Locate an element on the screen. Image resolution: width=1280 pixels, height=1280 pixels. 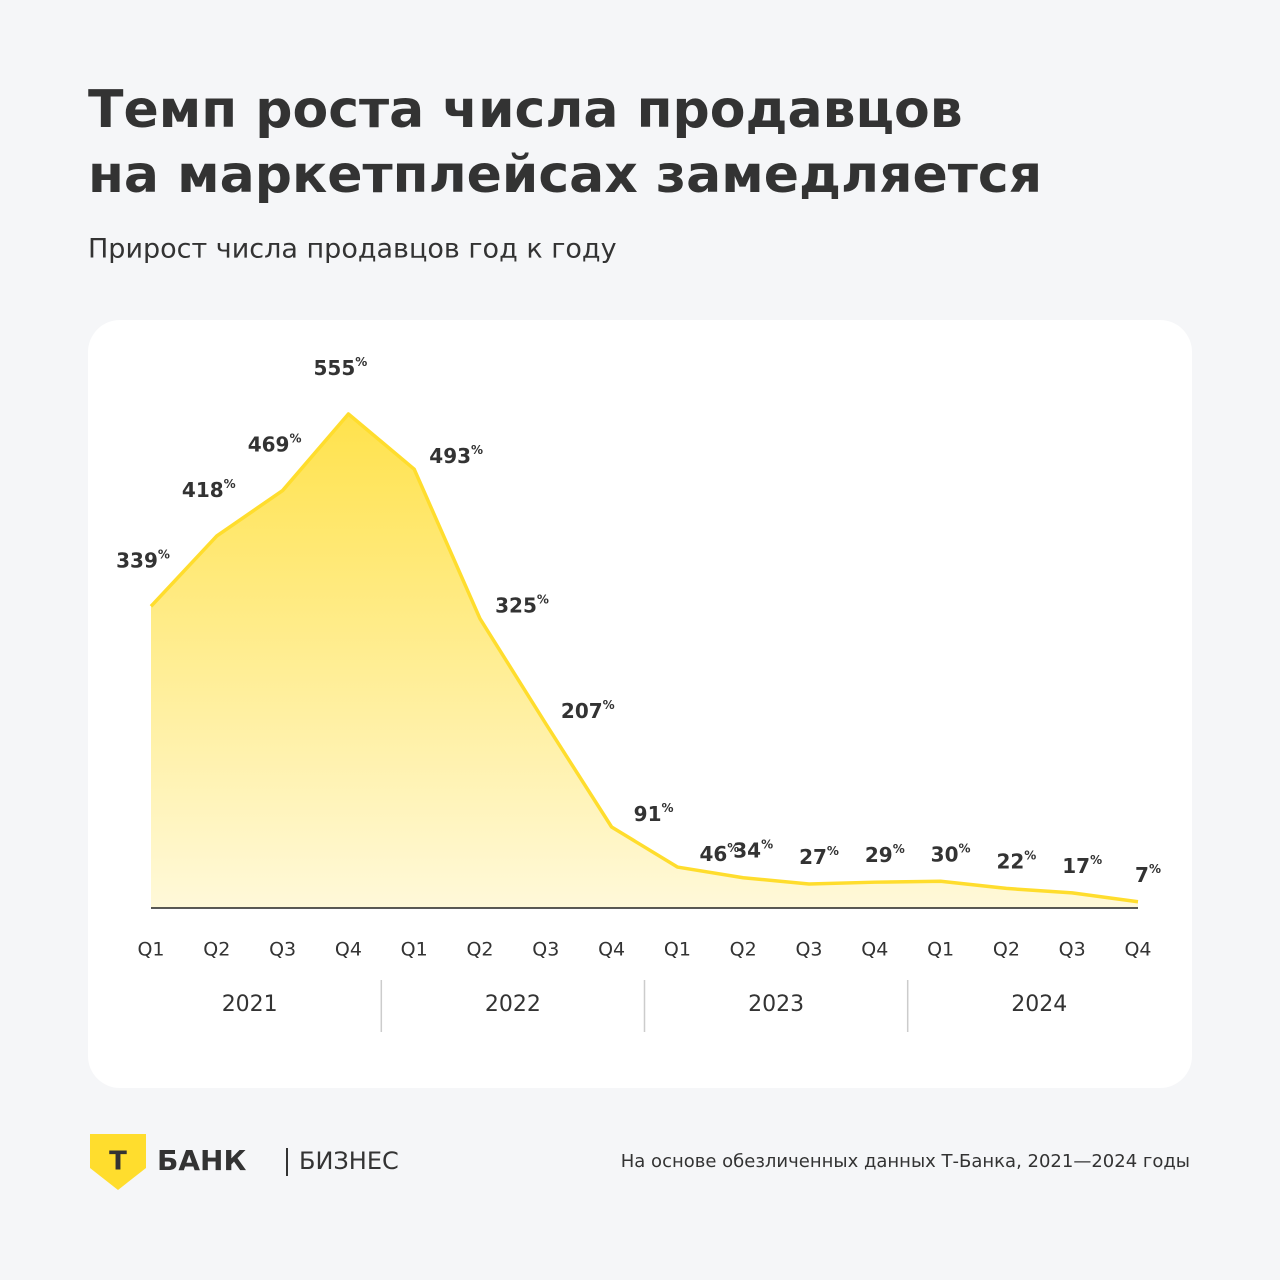
data-label: 207% is located at coordinates (588, 709).